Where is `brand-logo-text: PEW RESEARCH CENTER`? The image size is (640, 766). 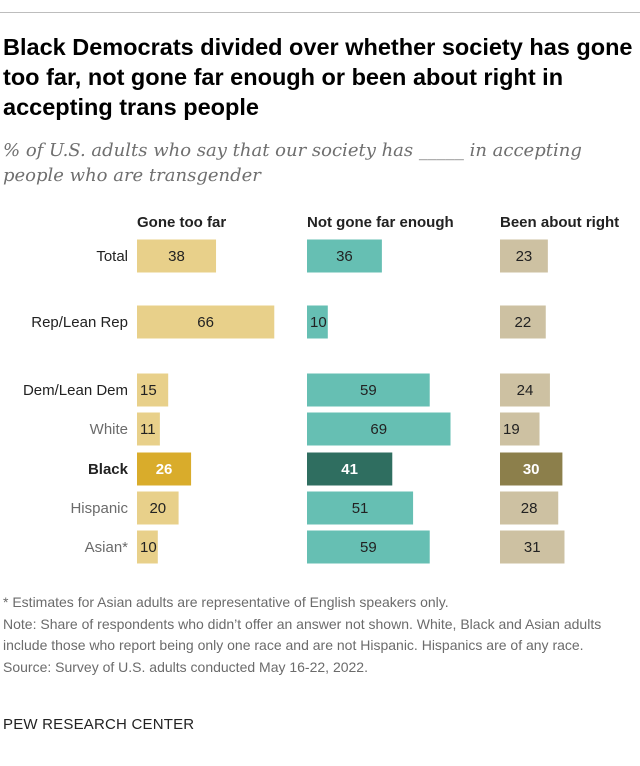
brand-logo-text: PEW RESEARCH CENTER is located at coordinates (99, 724).